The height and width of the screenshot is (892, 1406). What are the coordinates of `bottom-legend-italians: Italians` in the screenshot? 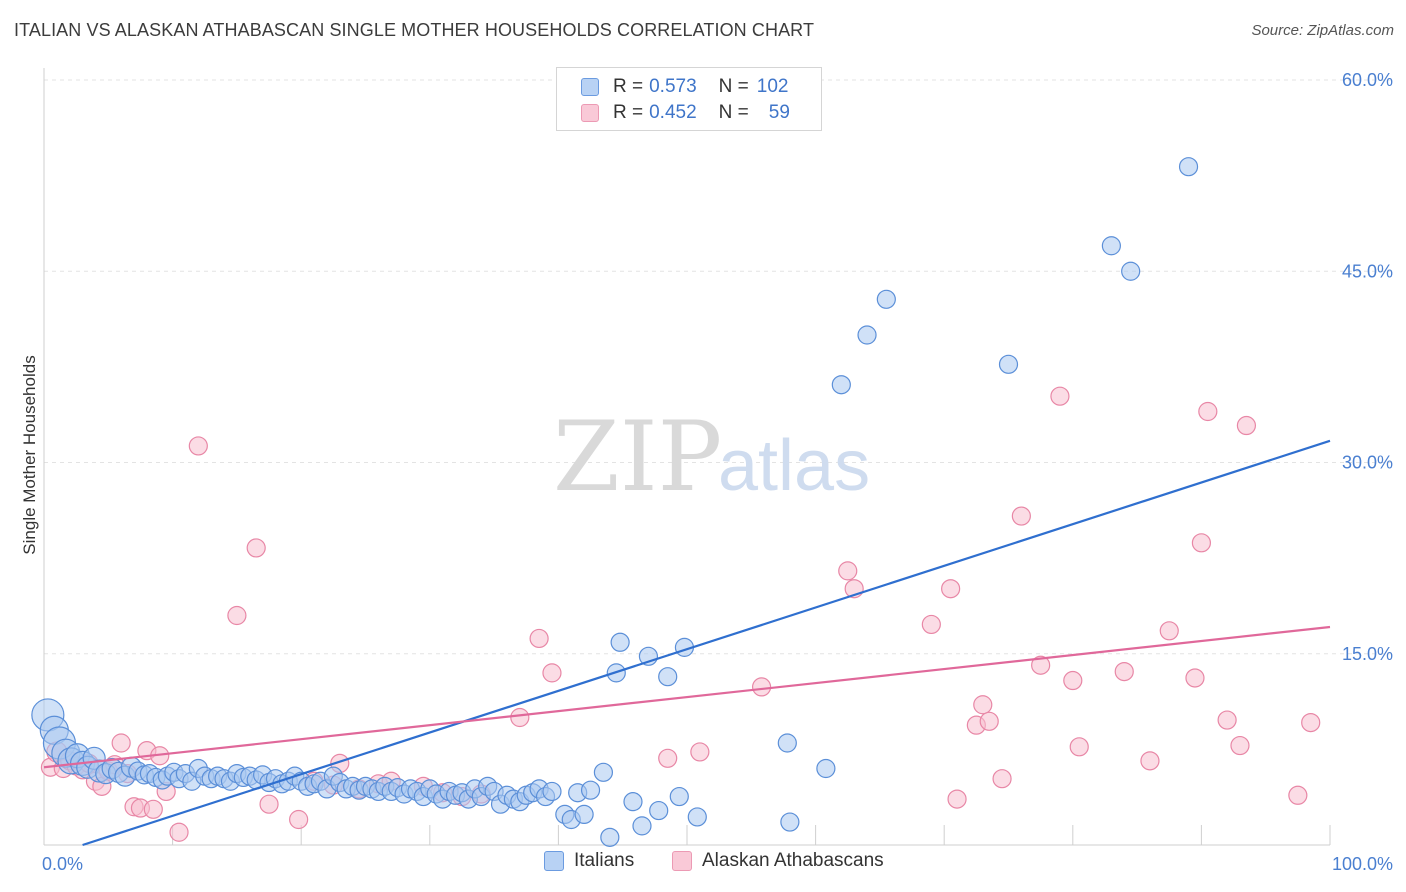 It's located at (589, 861).